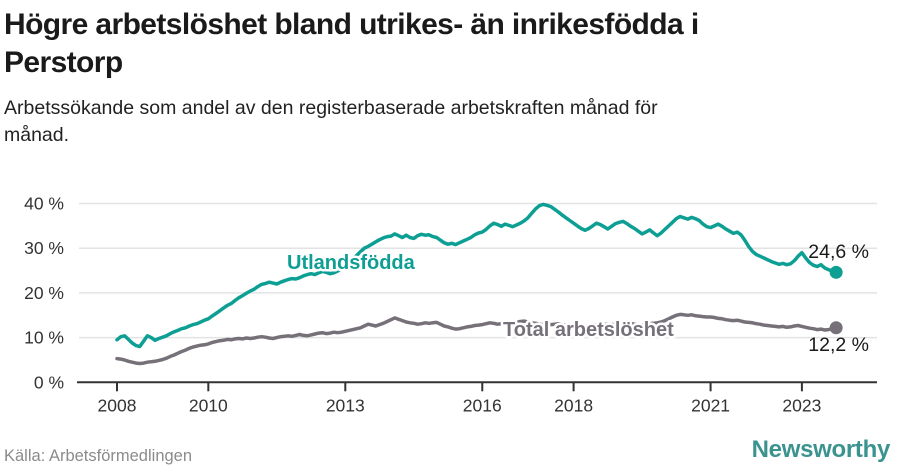 The width and height of the screenshot is (900, 474). Describe the element at coordinates (98, 456) in the screenshot. I see `source-note: Källa: Arbetsförmedlingen` at that location.